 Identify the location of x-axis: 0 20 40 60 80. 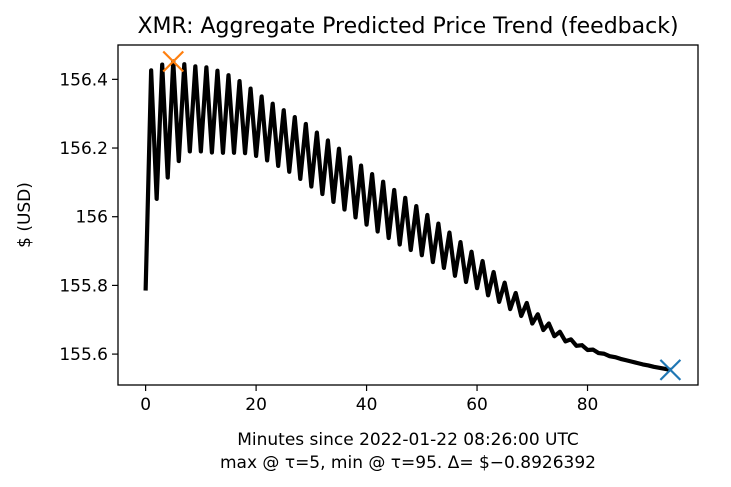
(369, 400).